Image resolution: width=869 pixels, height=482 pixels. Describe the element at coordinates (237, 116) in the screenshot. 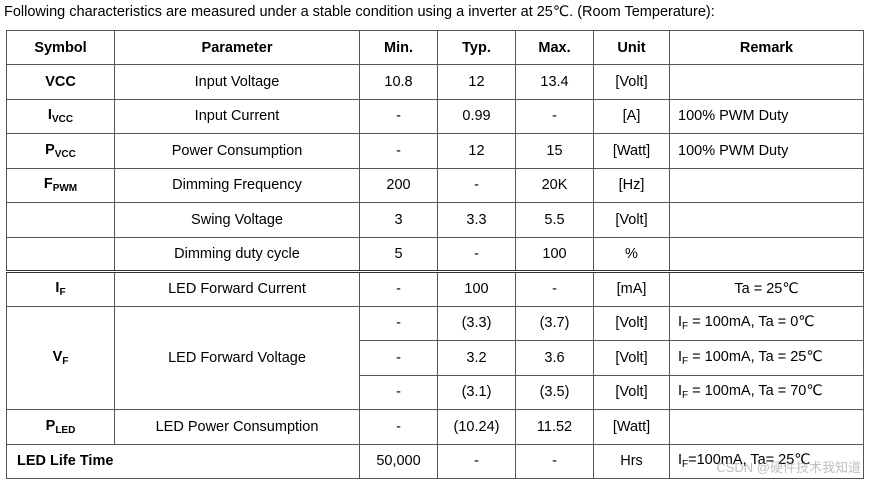

I see `parameter-cell: Input Current` at that location.